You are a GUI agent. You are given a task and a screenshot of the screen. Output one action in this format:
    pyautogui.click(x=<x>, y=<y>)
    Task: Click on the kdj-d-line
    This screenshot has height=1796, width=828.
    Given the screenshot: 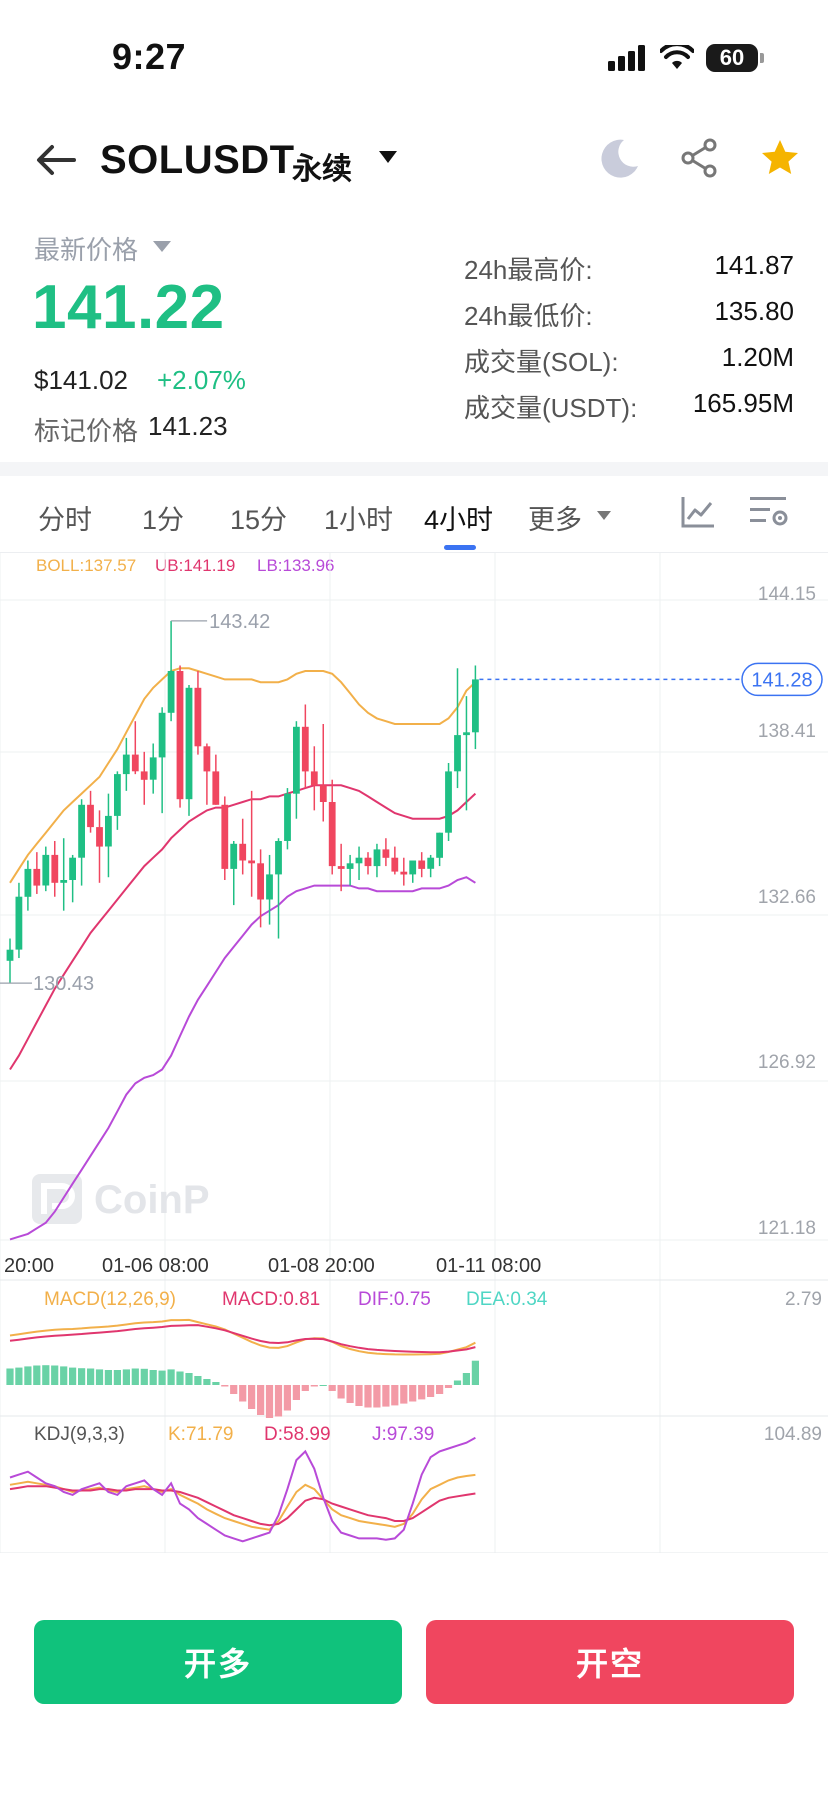 What is the action you would take?
    pyautogui.click(x=242, y=1506)
    